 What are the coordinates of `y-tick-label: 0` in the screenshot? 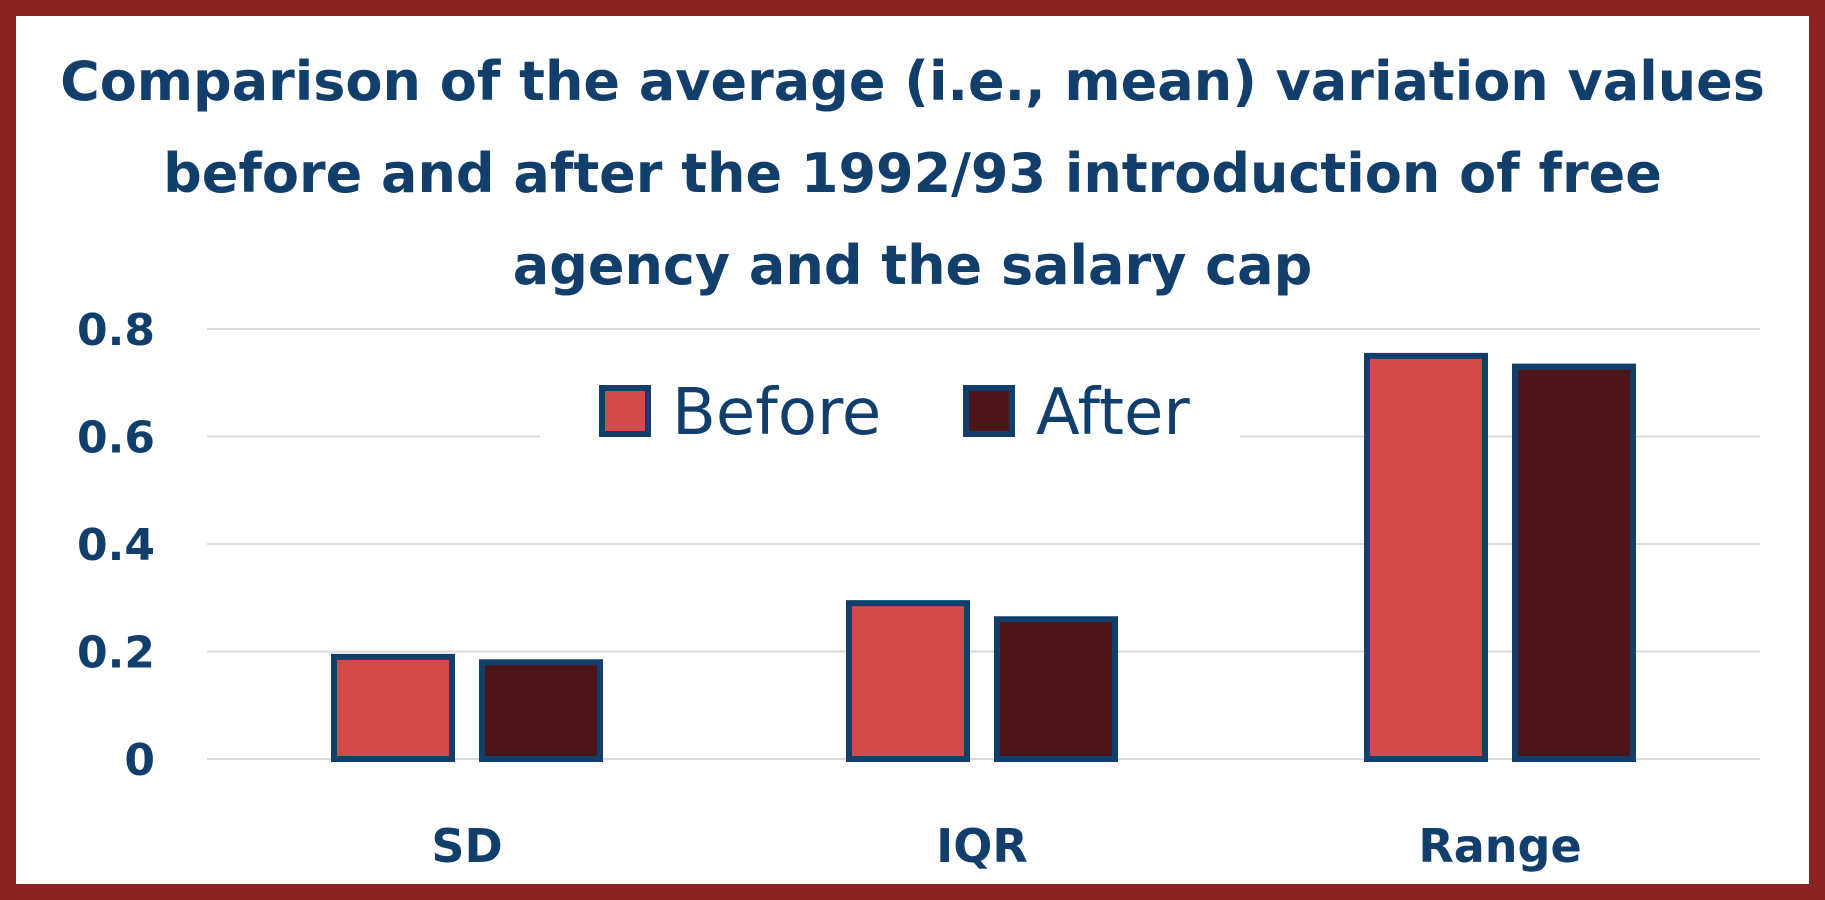 It's located at (139, 760).